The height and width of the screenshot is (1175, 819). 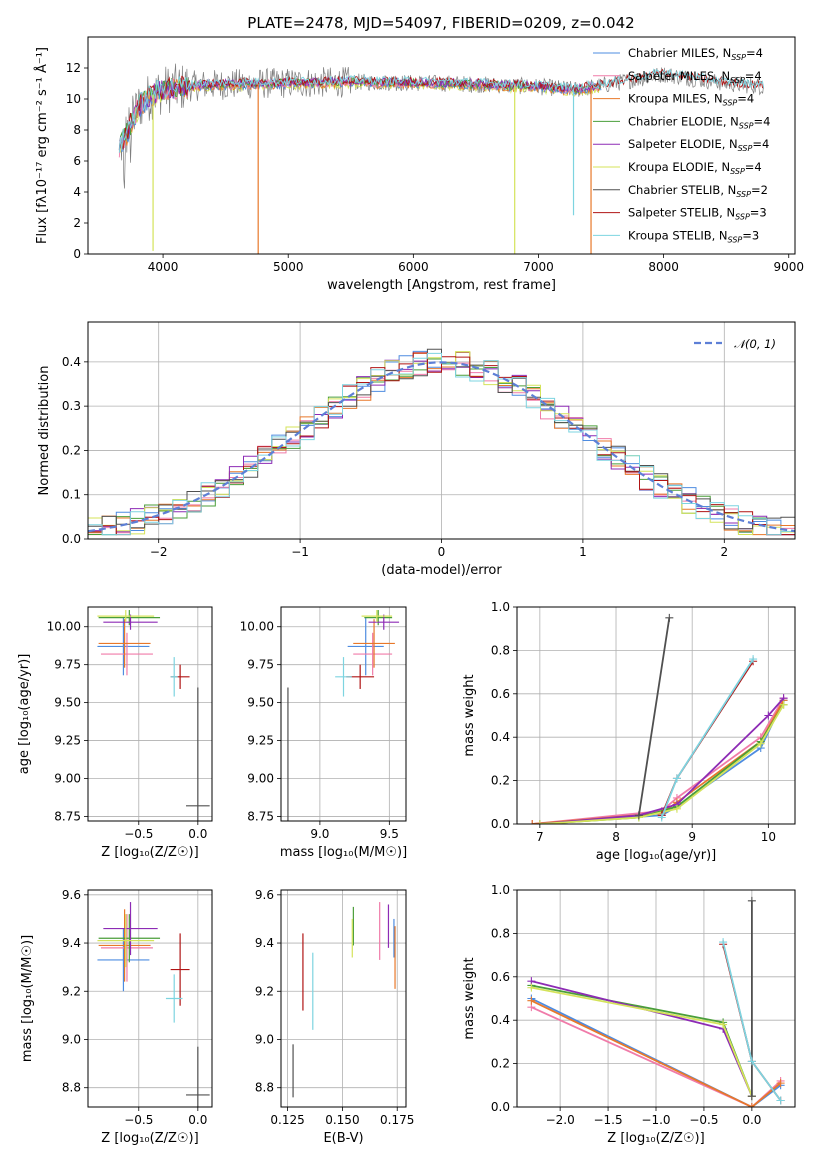 What do you see at coordinates (788, 267) in the screenshot?
I see `x-tick-label: 9000` at bounding box center [788, 267].